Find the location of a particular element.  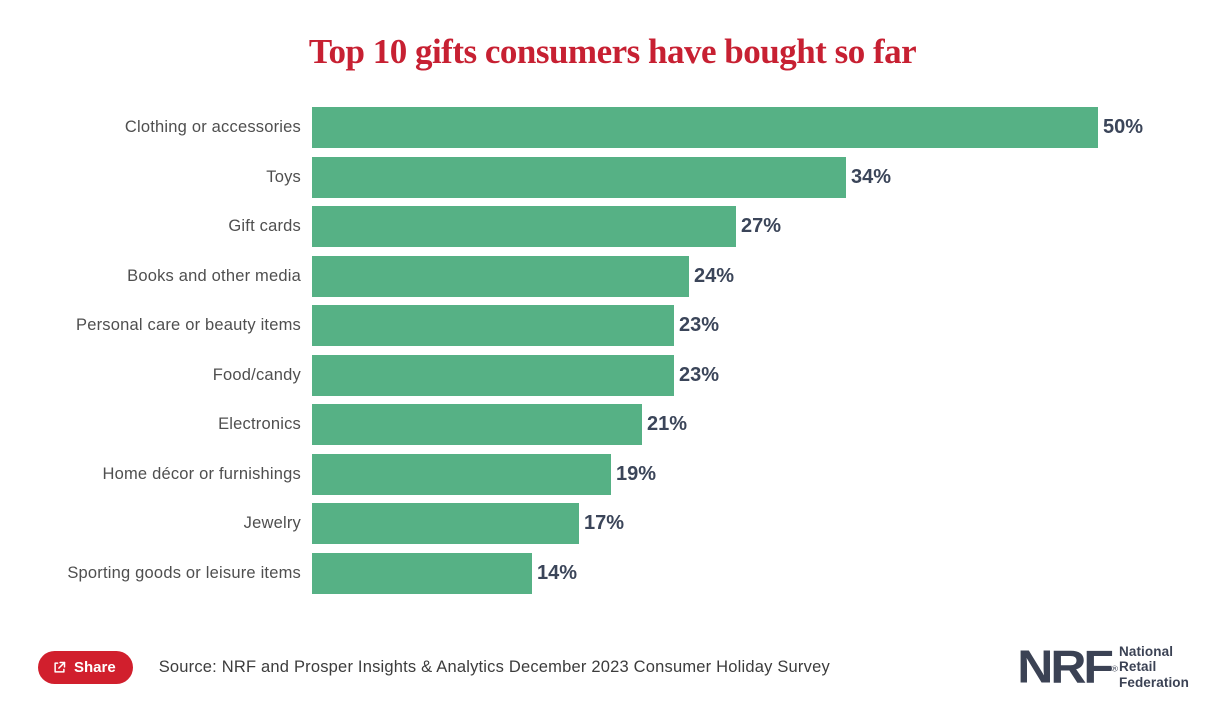

chart-row: Electronics 21% is located at coordinates (612, 424).